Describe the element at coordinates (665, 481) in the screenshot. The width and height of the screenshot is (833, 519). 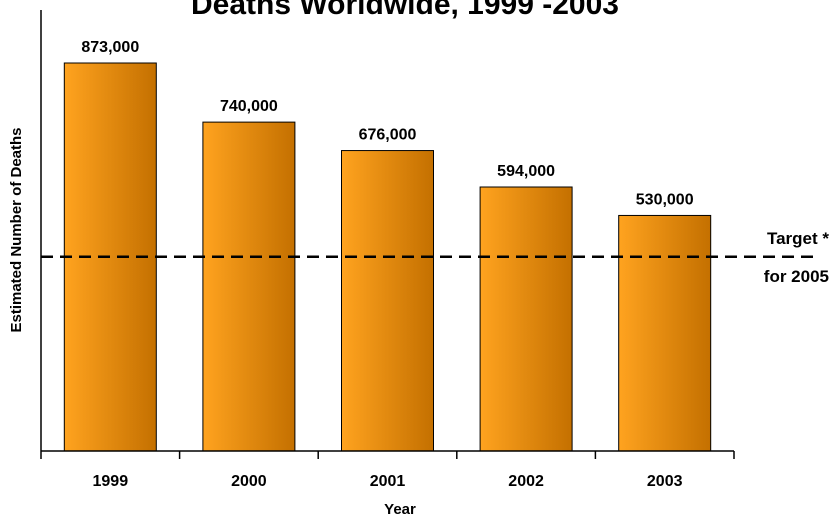
I see `x-tick-label-2003: 2003` at that location.